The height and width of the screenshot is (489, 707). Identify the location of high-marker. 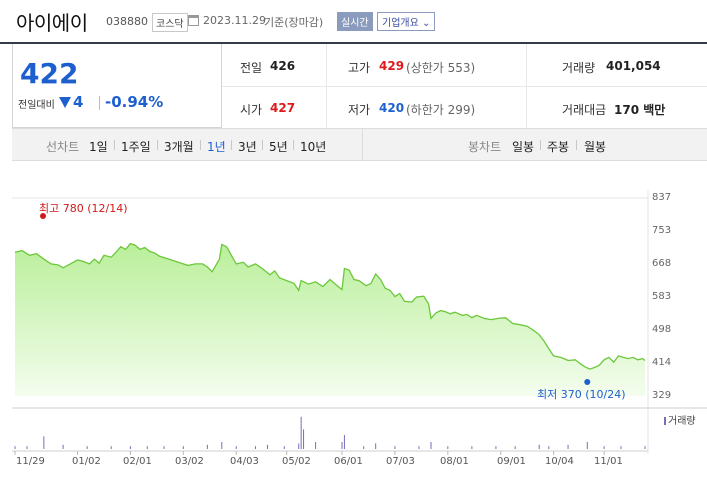
(43, 216).